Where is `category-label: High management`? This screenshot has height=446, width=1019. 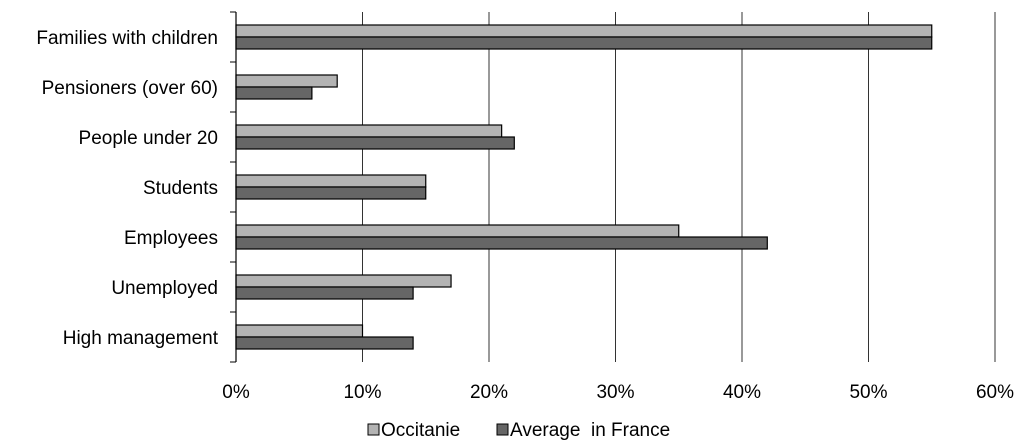 category-label: High management is located at coordinates (141, 338).